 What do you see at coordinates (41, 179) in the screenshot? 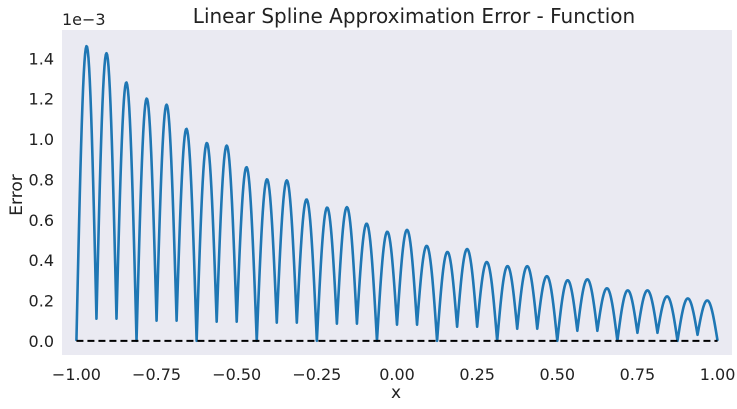
I see `y-tick-label: 0.8` at bounding box center [41, 179].